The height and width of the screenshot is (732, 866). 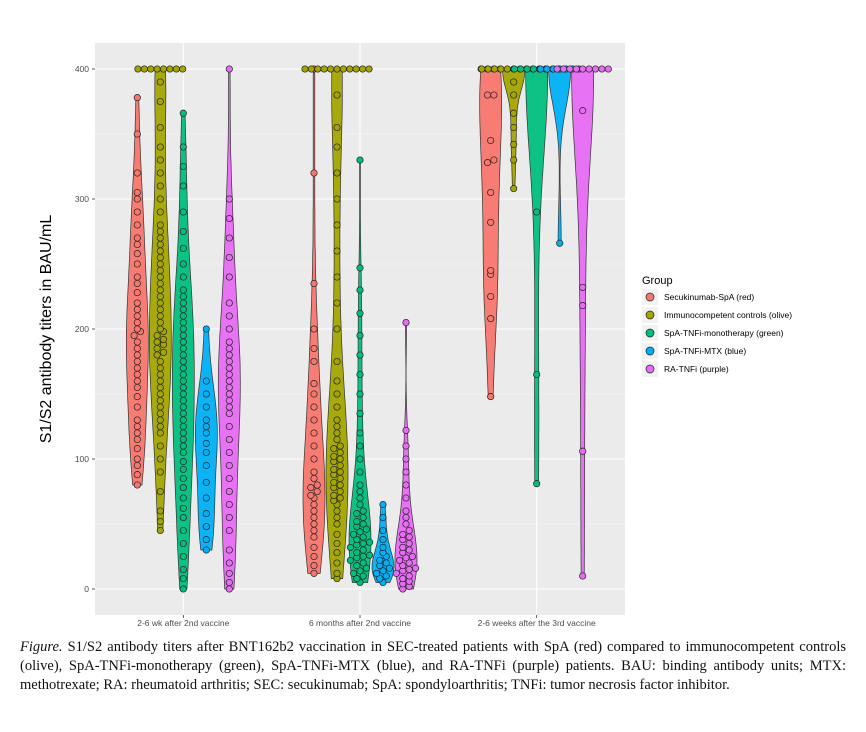 I want to click on y-tick-label: 100, so click(x=82, y=459).